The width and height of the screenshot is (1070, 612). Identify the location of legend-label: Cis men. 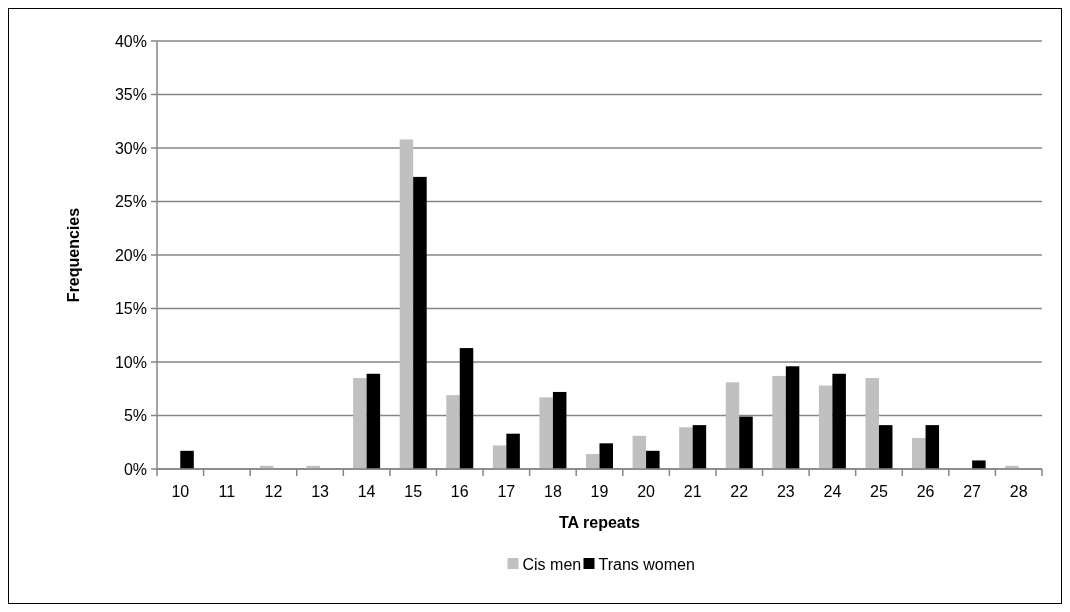
(552, 564).